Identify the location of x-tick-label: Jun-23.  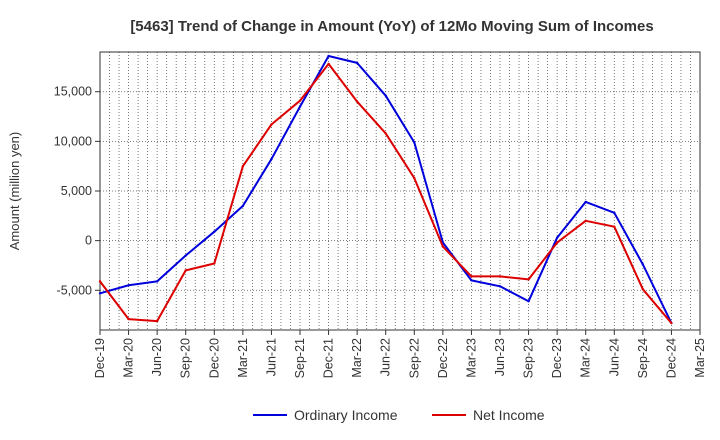
(500, 357).